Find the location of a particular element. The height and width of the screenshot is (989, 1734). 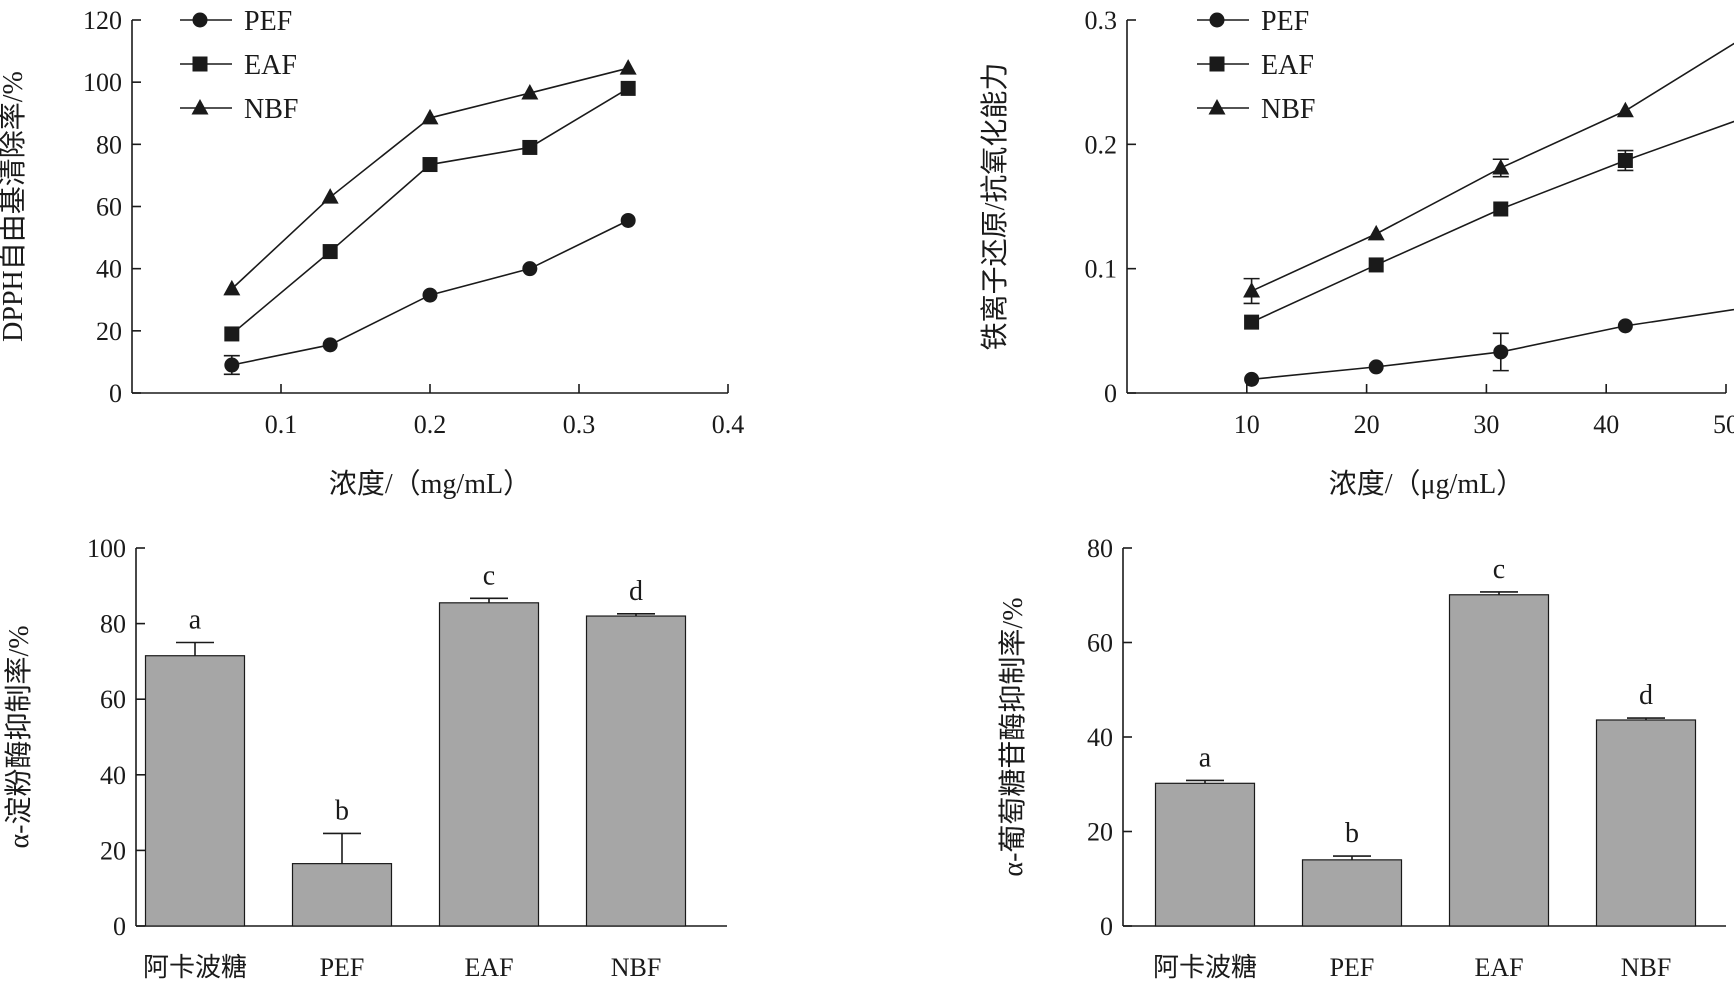

x-tick-label: 30 is located at coordinates (1486, 424).